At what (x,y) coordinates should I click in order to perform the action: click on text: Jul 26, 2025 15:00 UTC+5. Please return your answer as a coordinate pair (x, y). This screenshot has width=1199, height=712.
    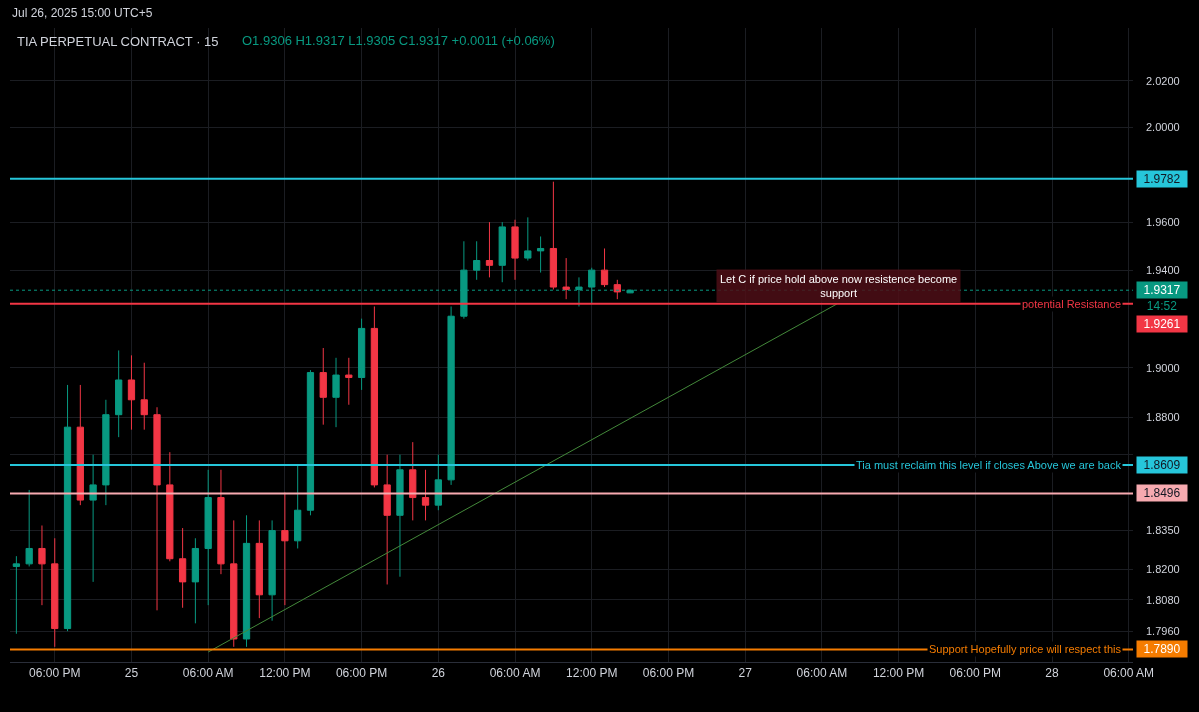
    Looking at the image, I should click on (82, 13).